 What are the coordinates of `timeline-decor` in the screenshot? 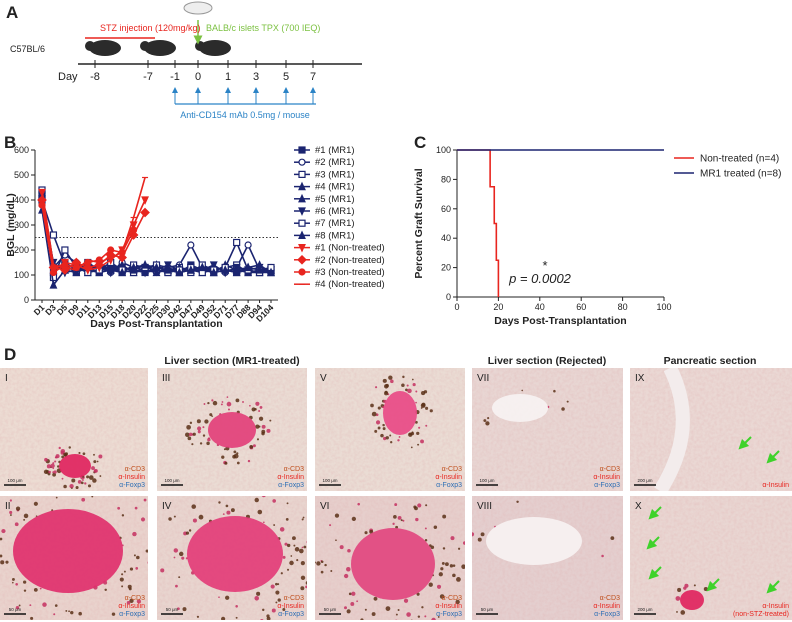 It's located at (220, 53).